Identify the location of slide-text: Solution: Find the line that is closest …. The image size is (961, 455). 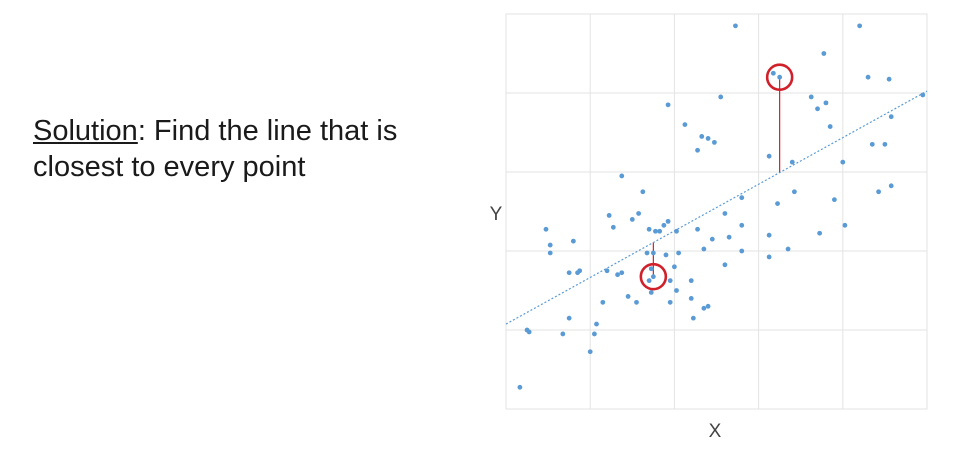
(253, 149).